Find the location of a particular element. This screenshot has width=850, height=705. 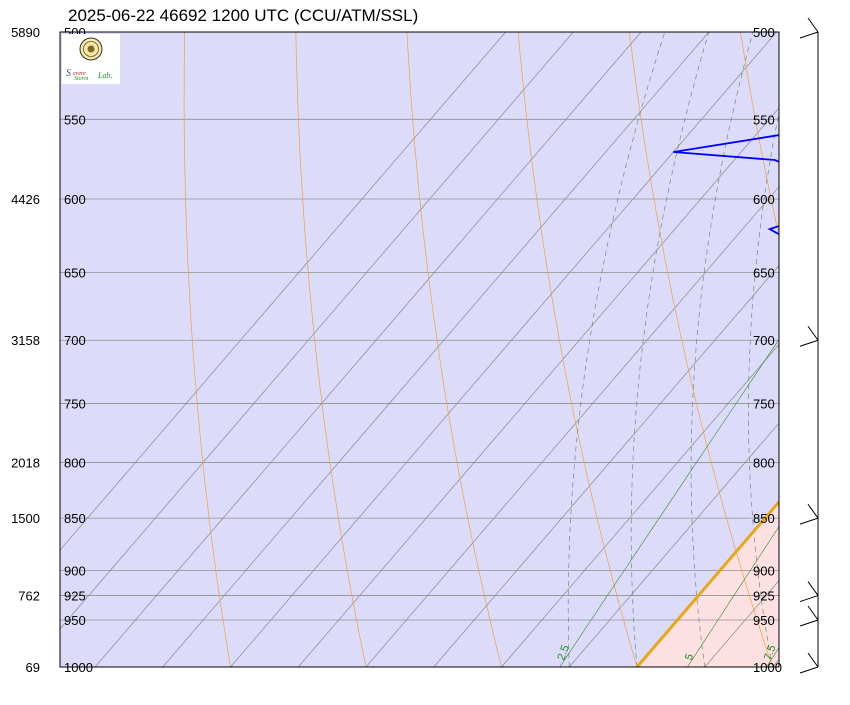

mixing-ratio-label: 10 is located at coordinates (827, 654).